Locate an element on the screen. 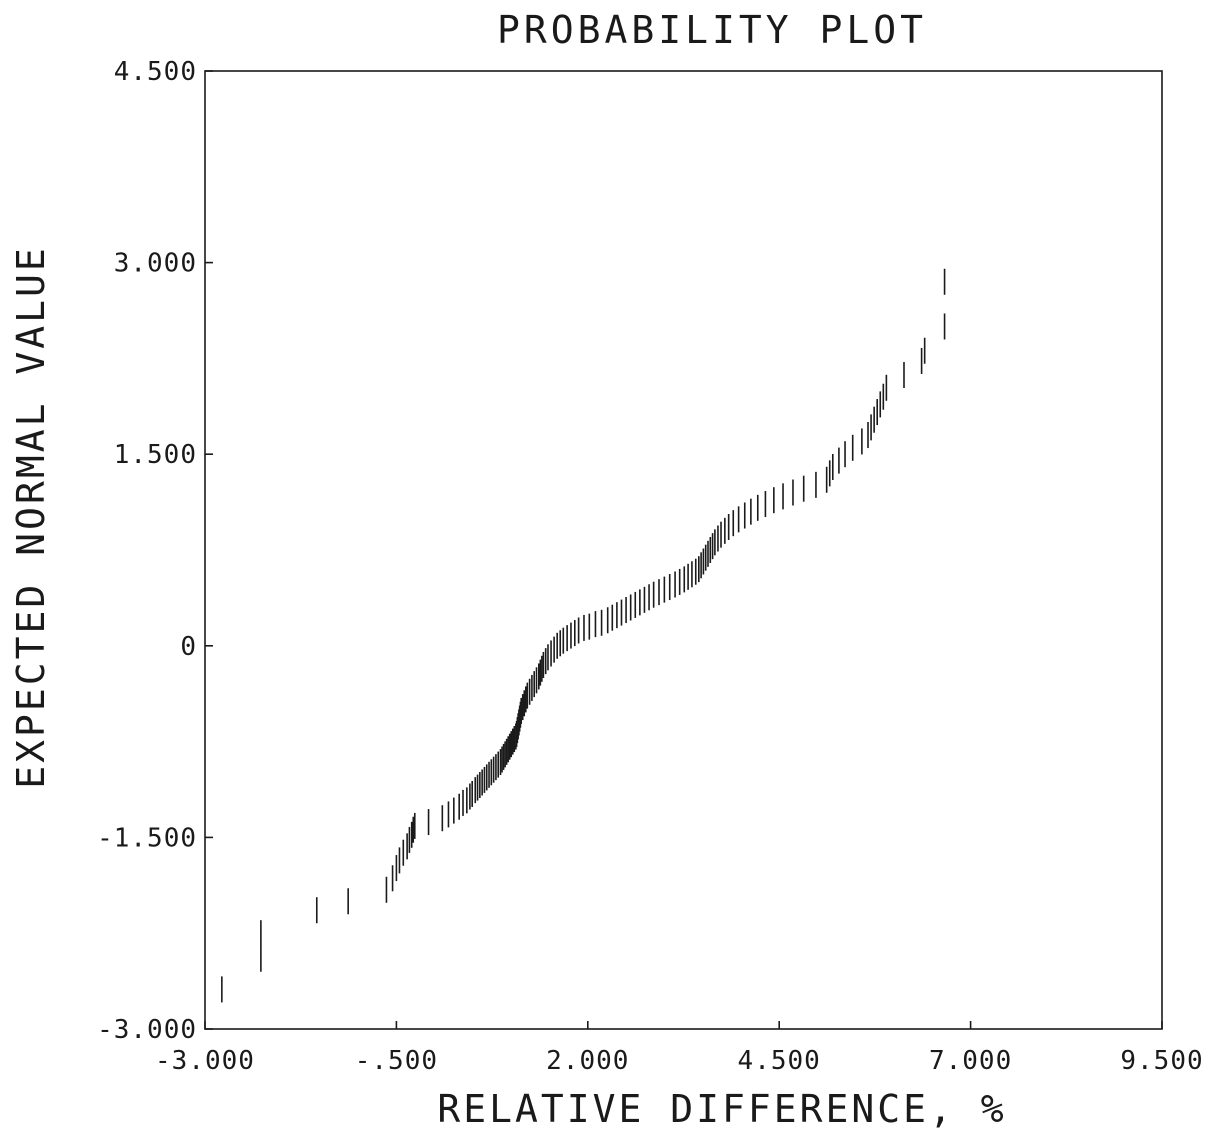 Image resolution: width=1209 pixels, height=1130 pixels. x-tick-label: -3.000 is located at coordinates (205, 1061).